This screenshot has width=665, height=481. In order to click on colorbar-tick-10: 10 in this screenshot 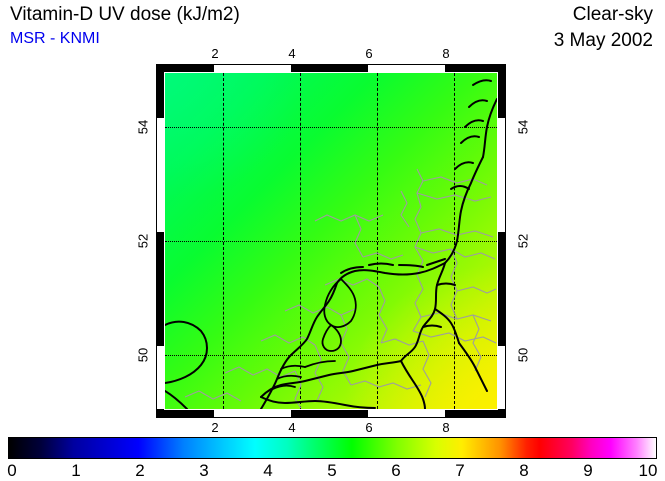, I will do `click(648, 470)`.